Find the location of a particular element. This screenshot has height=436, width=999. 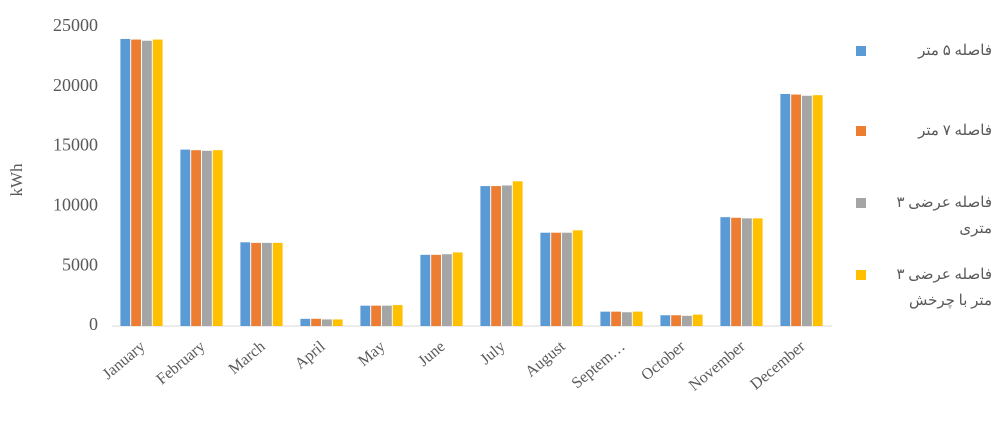

y-tick-label: 20000 is located at coordinates (75, 85).